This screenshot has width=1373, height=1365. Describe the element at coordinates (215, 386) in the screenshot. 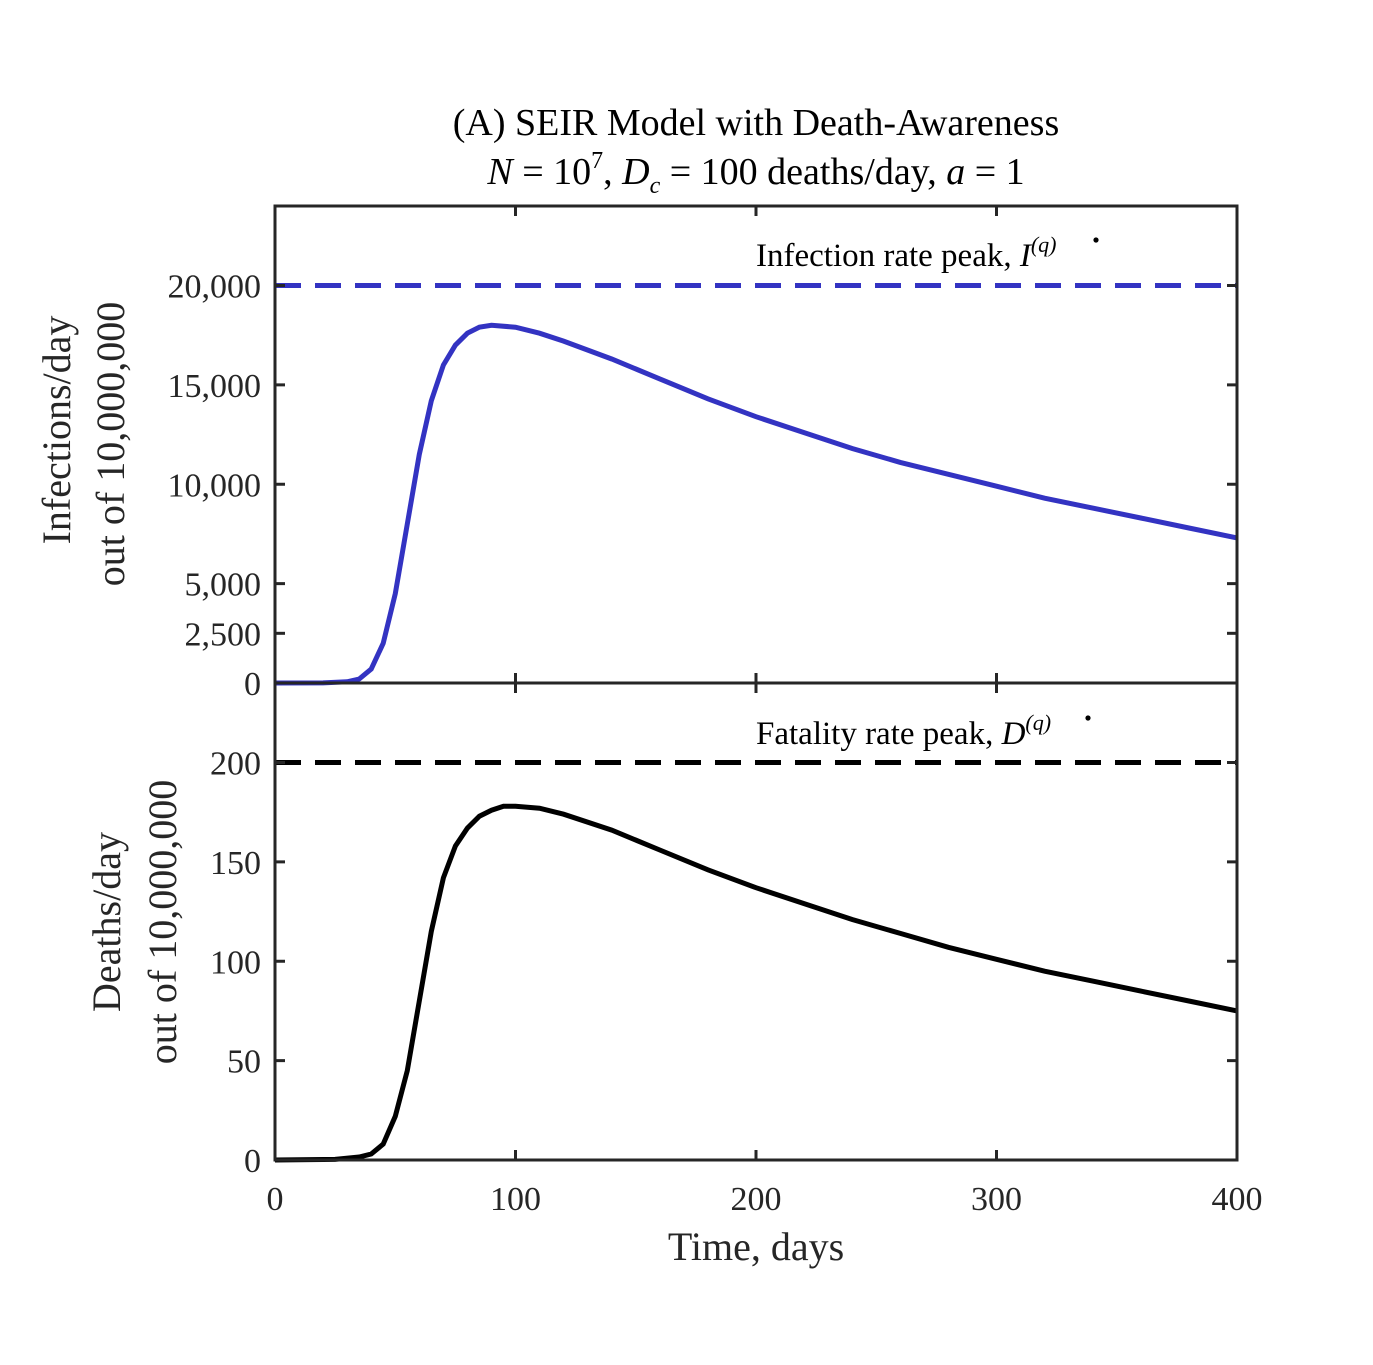

I see `infections-ytick-label: 15,000` at that location.